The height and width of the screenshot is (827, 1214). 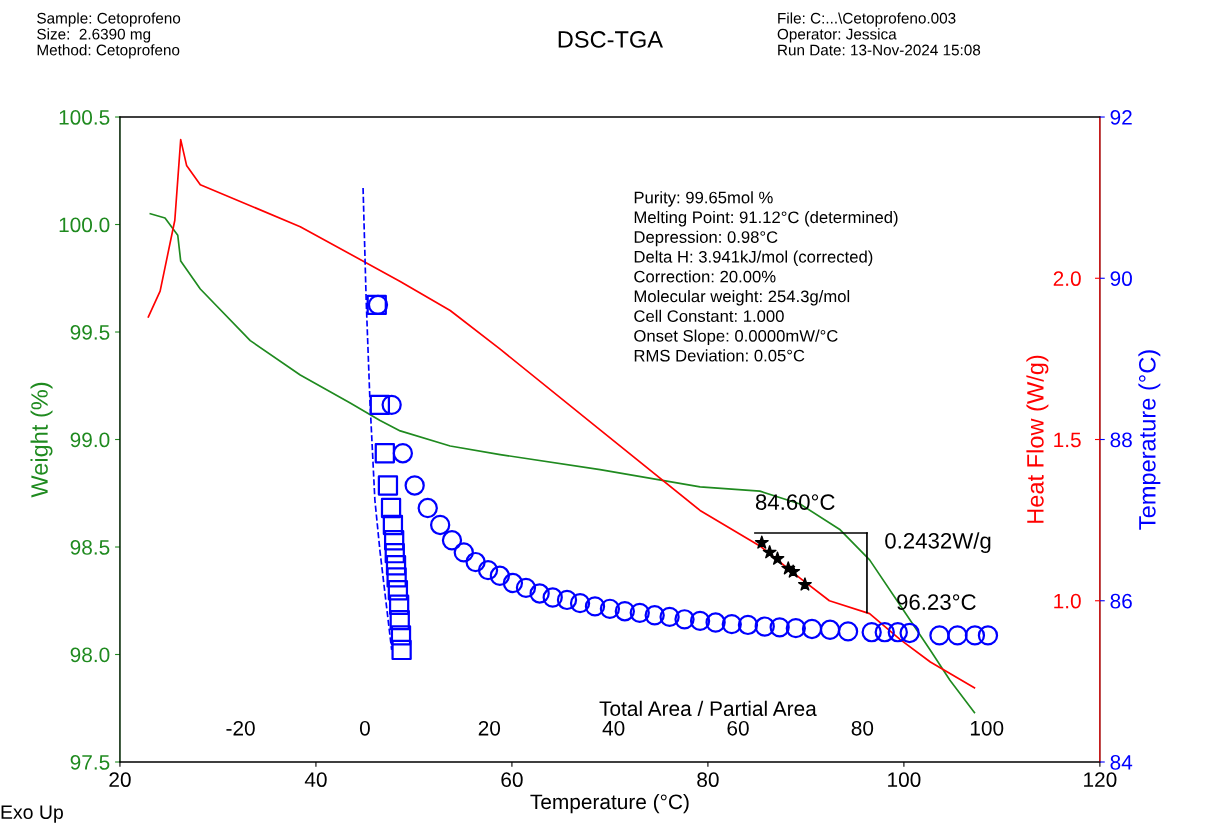 What do you see at coordinates (90, 547) in the screenshot?
I see `y-tick-label: 98.5` at bounding box center [90, 547].